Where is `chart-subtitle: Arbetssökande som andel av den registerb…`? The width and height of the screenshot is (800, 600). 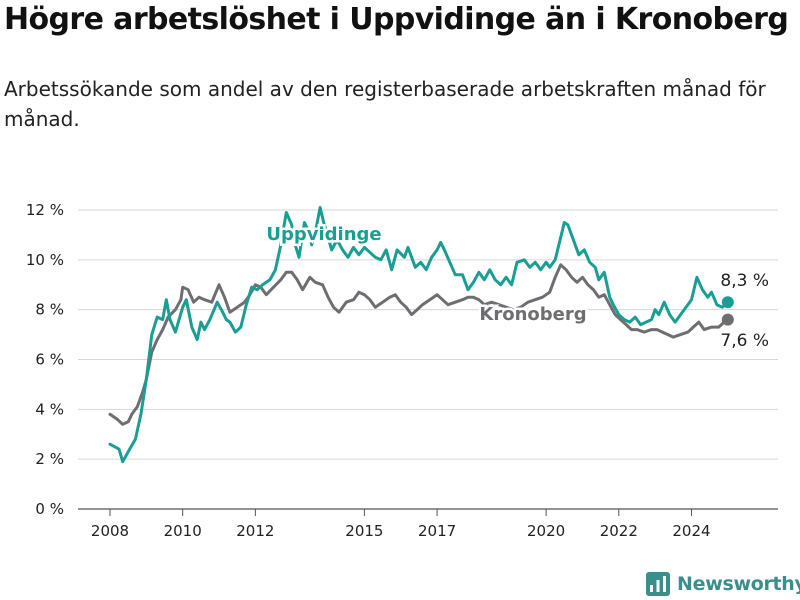 chart-subtitle: Arbetssökande som andel av den registerb… is located at coordinates (385, 104).